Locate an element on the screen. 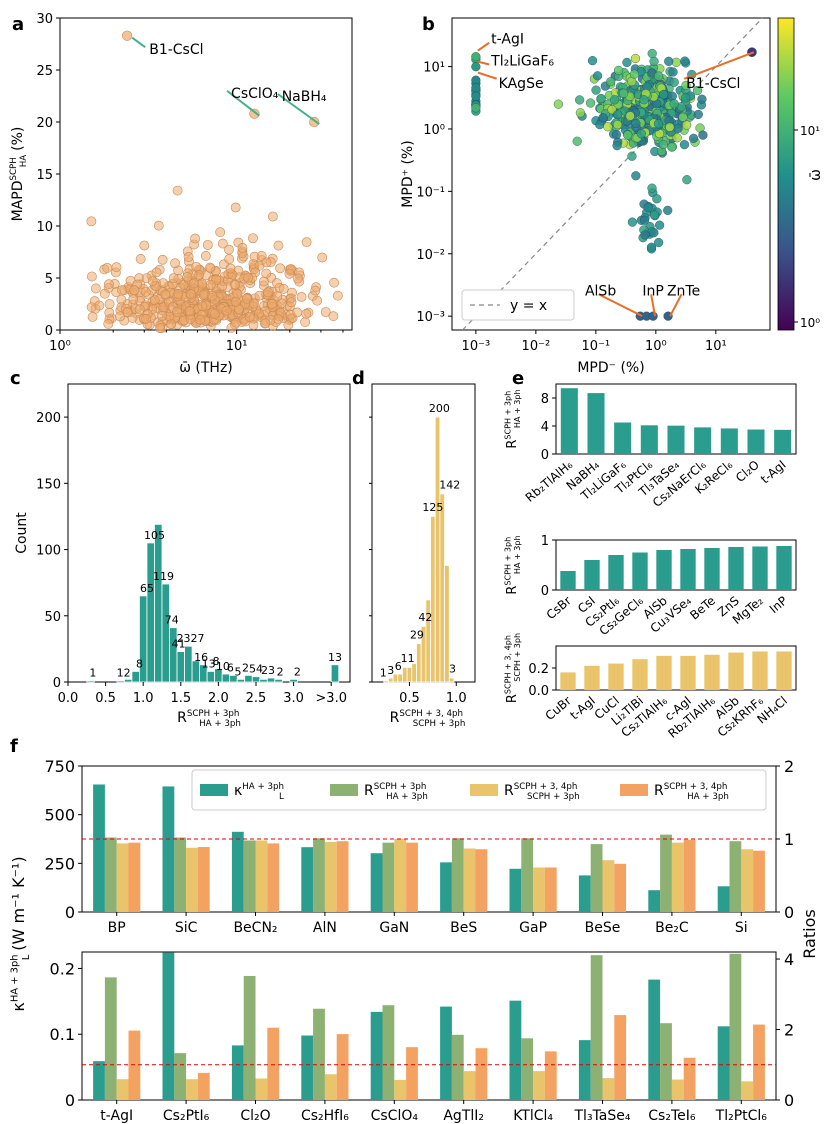  y-tick-label: 0 is located at coordinates (49, 331).